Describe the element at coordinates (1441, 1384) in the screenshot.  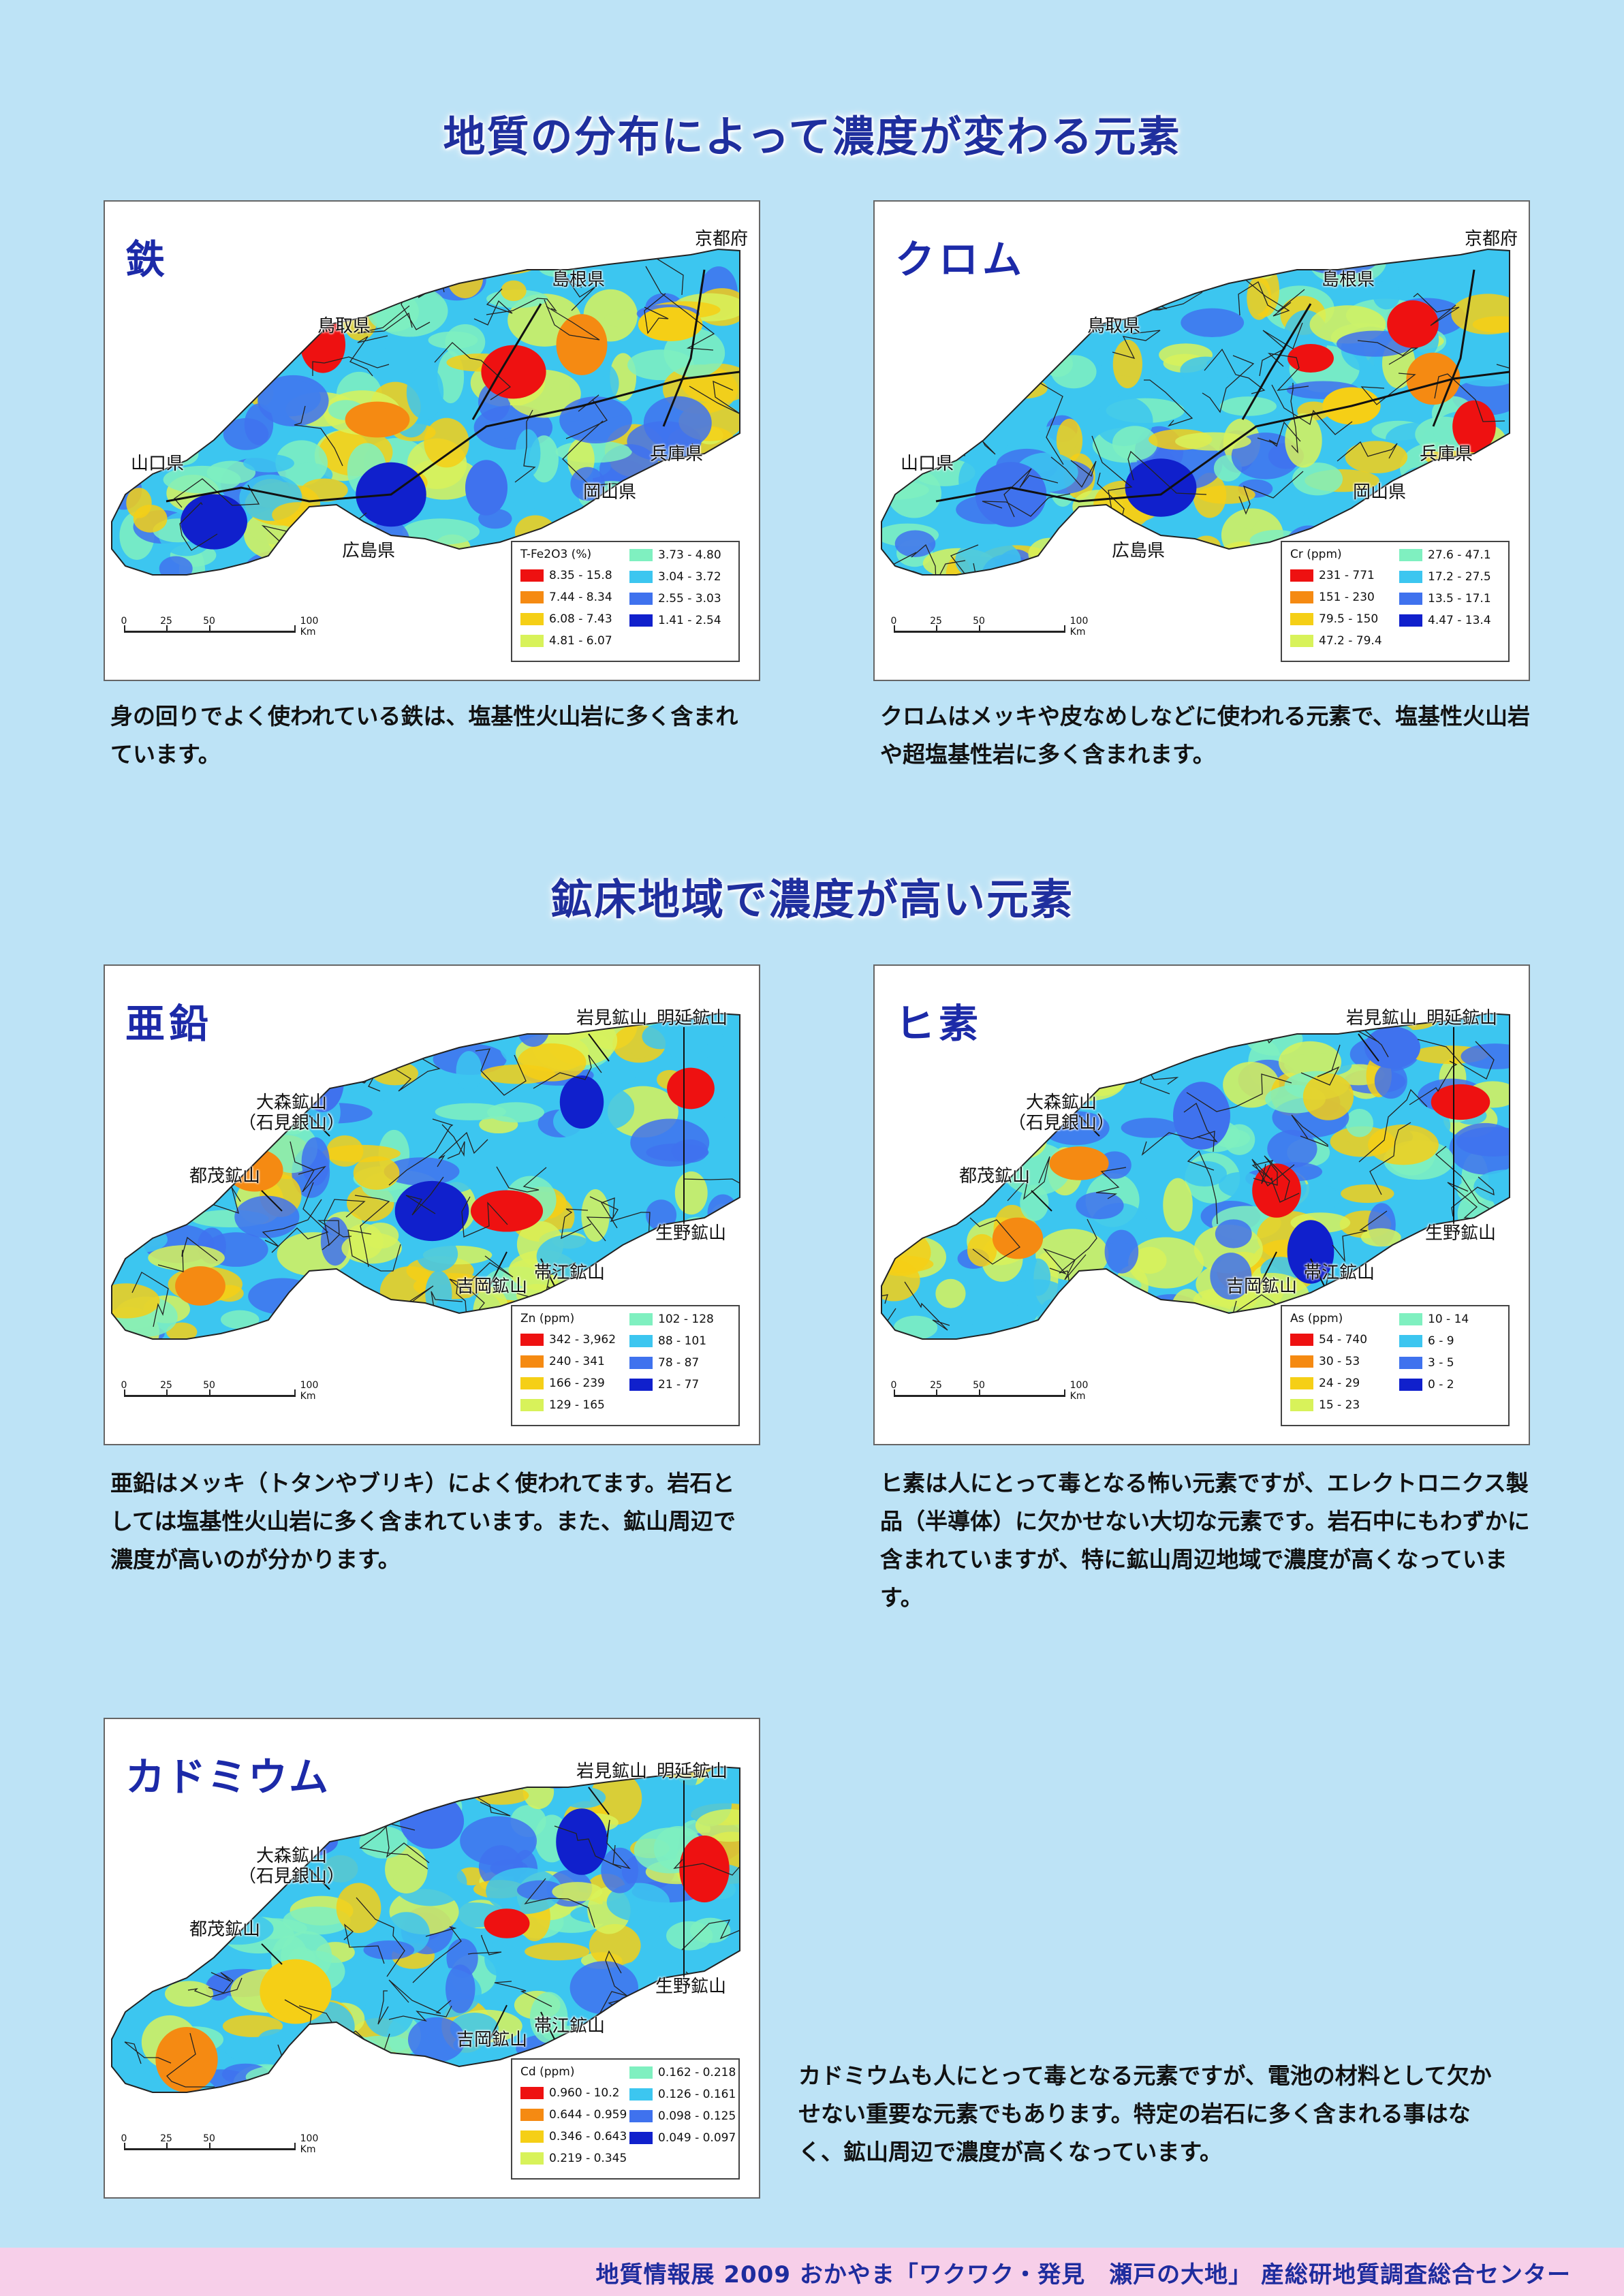
I see `legend-label: 0 - 2` at that location.